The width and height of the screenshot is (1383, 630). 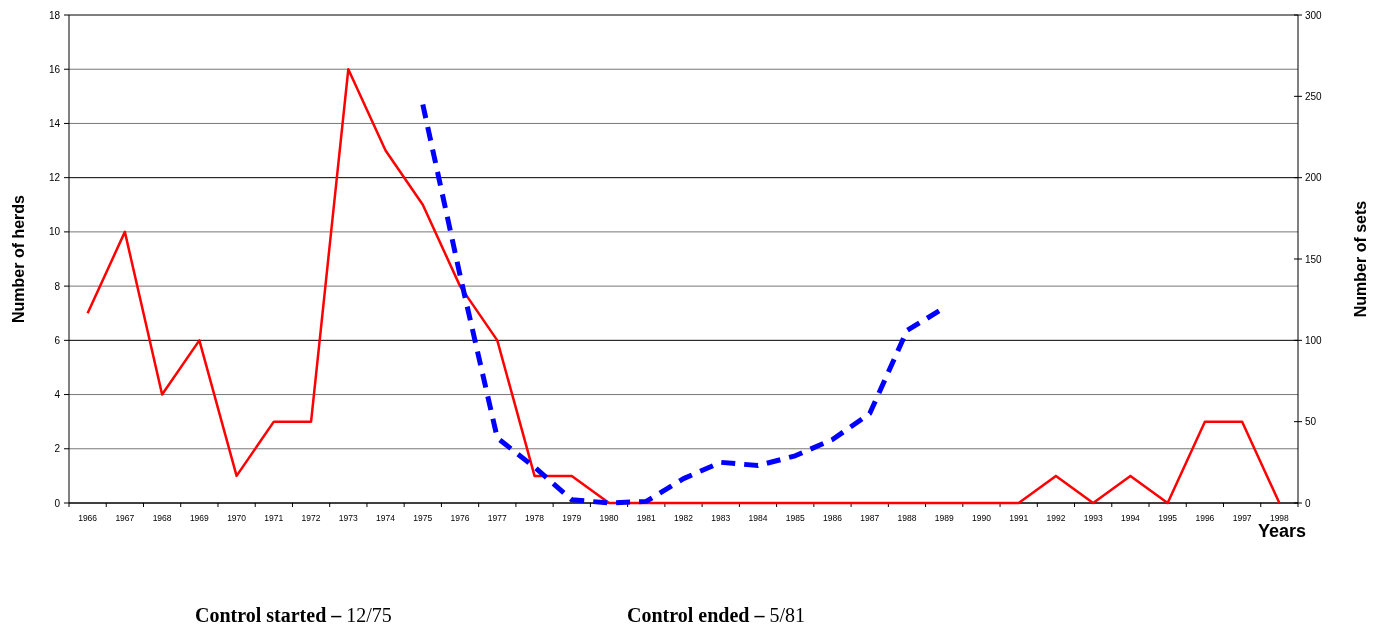 What do you see at coordinates (162, 518) in the screenshot?
I see `x-tick-label: 1968` at bounding box center [162, 518].